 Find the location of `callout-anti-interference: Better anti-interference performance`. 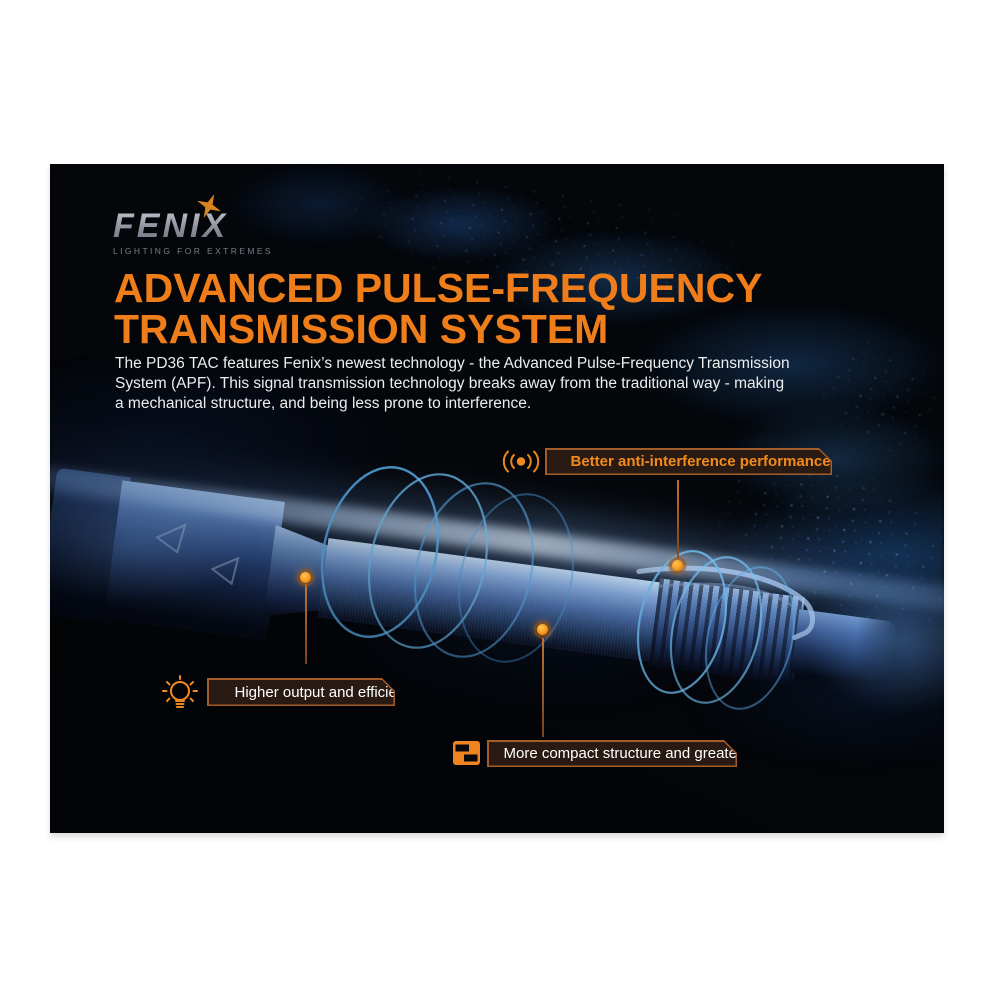

callout-anti-interference: Better anti-interference performance is located at coordinates (688, 461).